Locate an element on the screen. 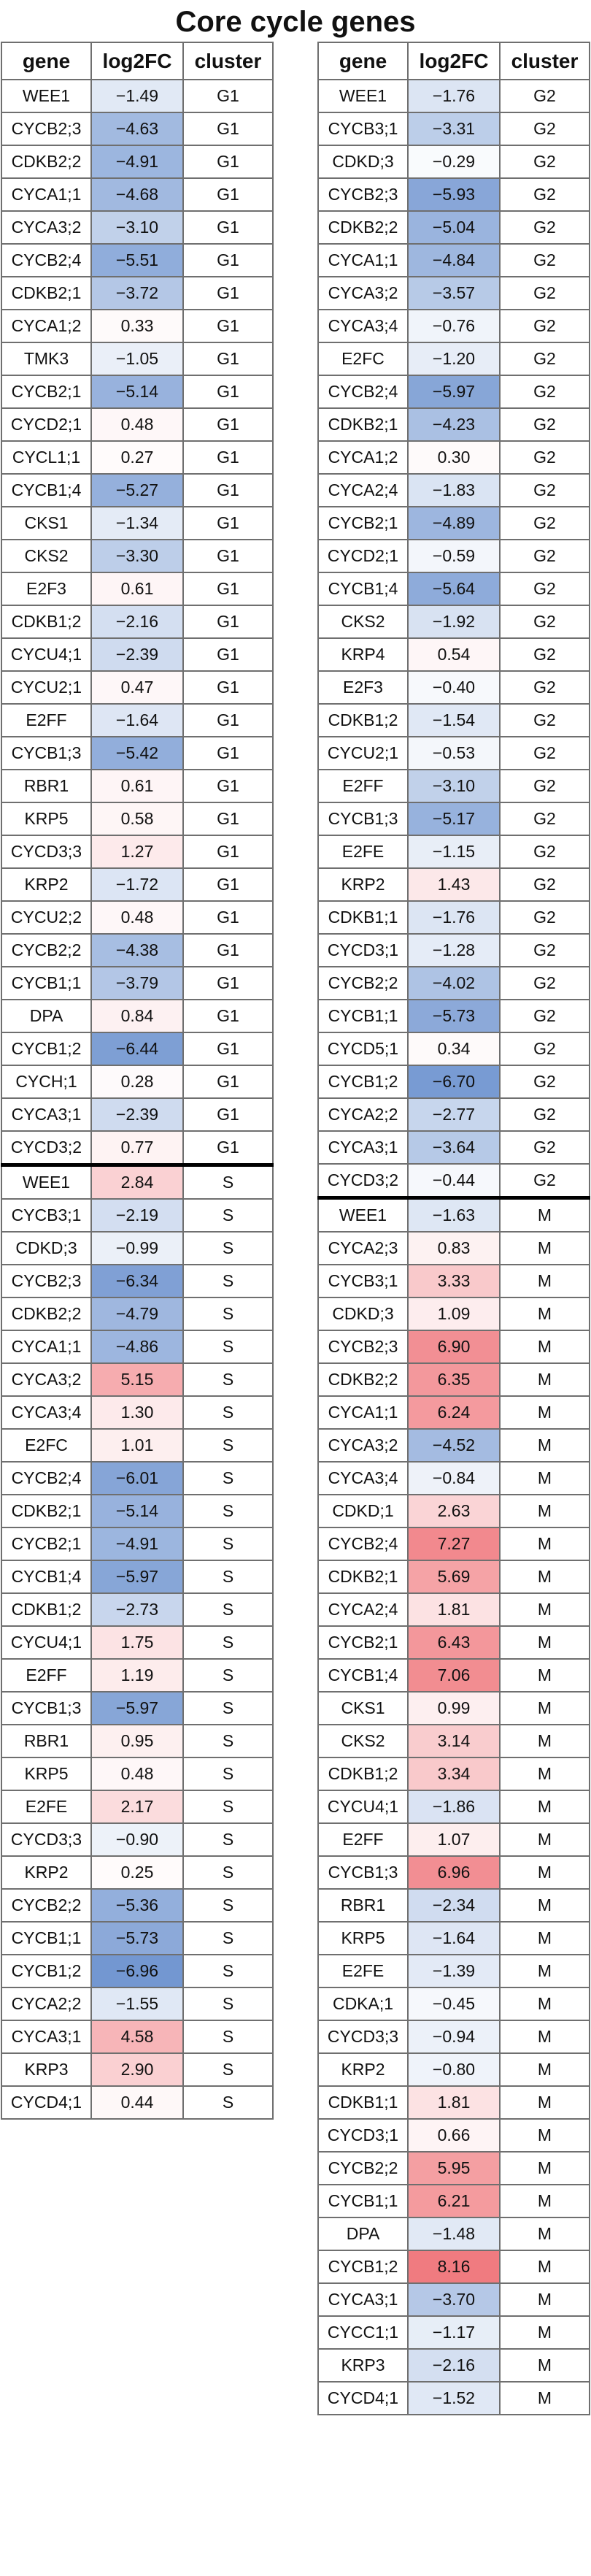  table-row: CDKB2;1 −5.14 S is located at coordinates (137, 1511).